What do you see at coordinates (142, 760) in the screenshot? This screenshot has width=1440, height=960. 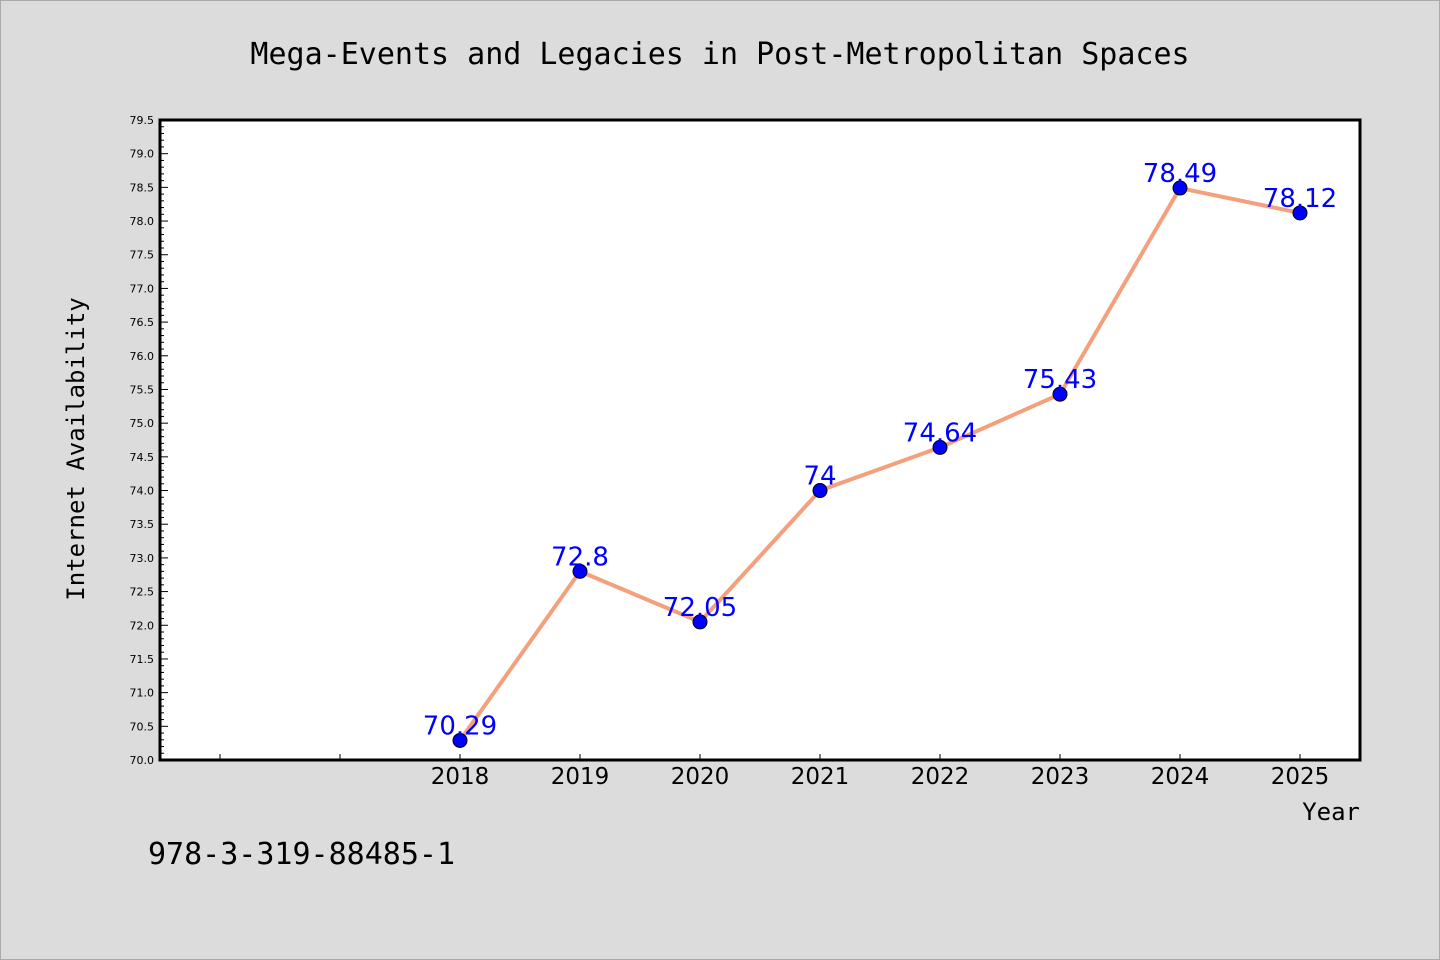 I see `y-tick-label: 70.0` at bounding box center [142, 760].